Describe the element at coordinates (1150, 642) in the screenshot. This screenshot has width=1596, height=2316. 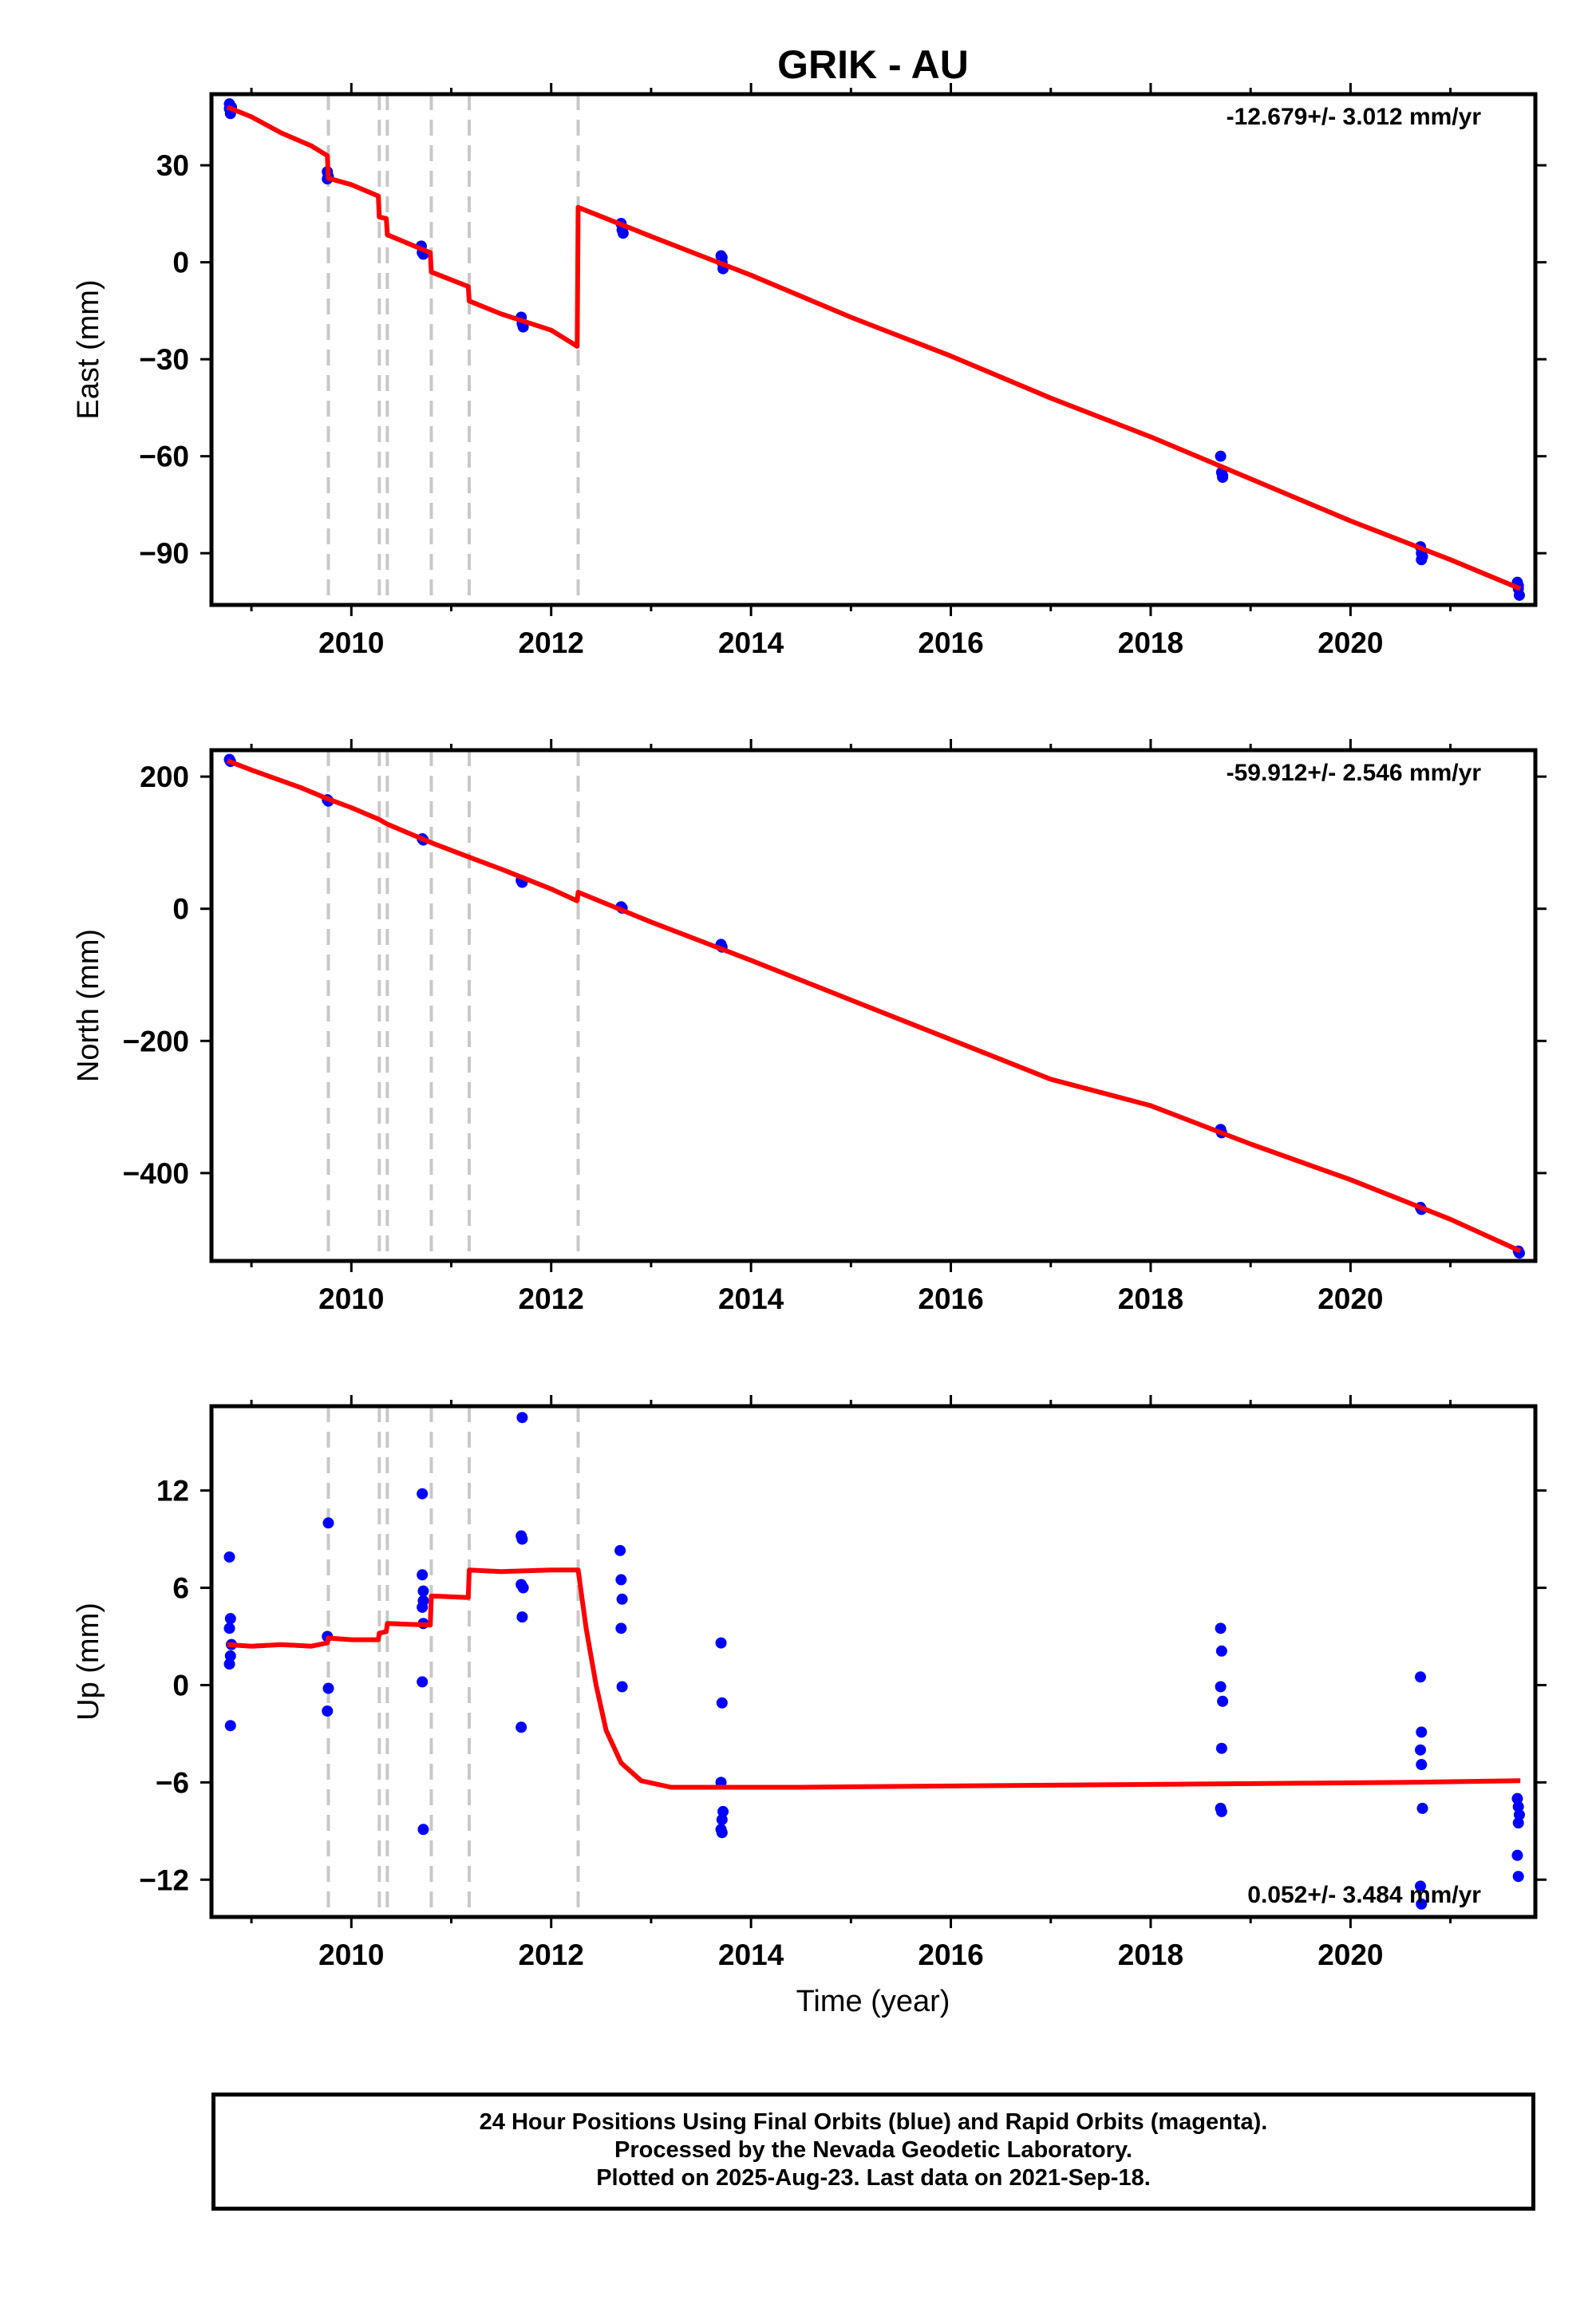
I see `east-xtick-label: 2018` at that location.